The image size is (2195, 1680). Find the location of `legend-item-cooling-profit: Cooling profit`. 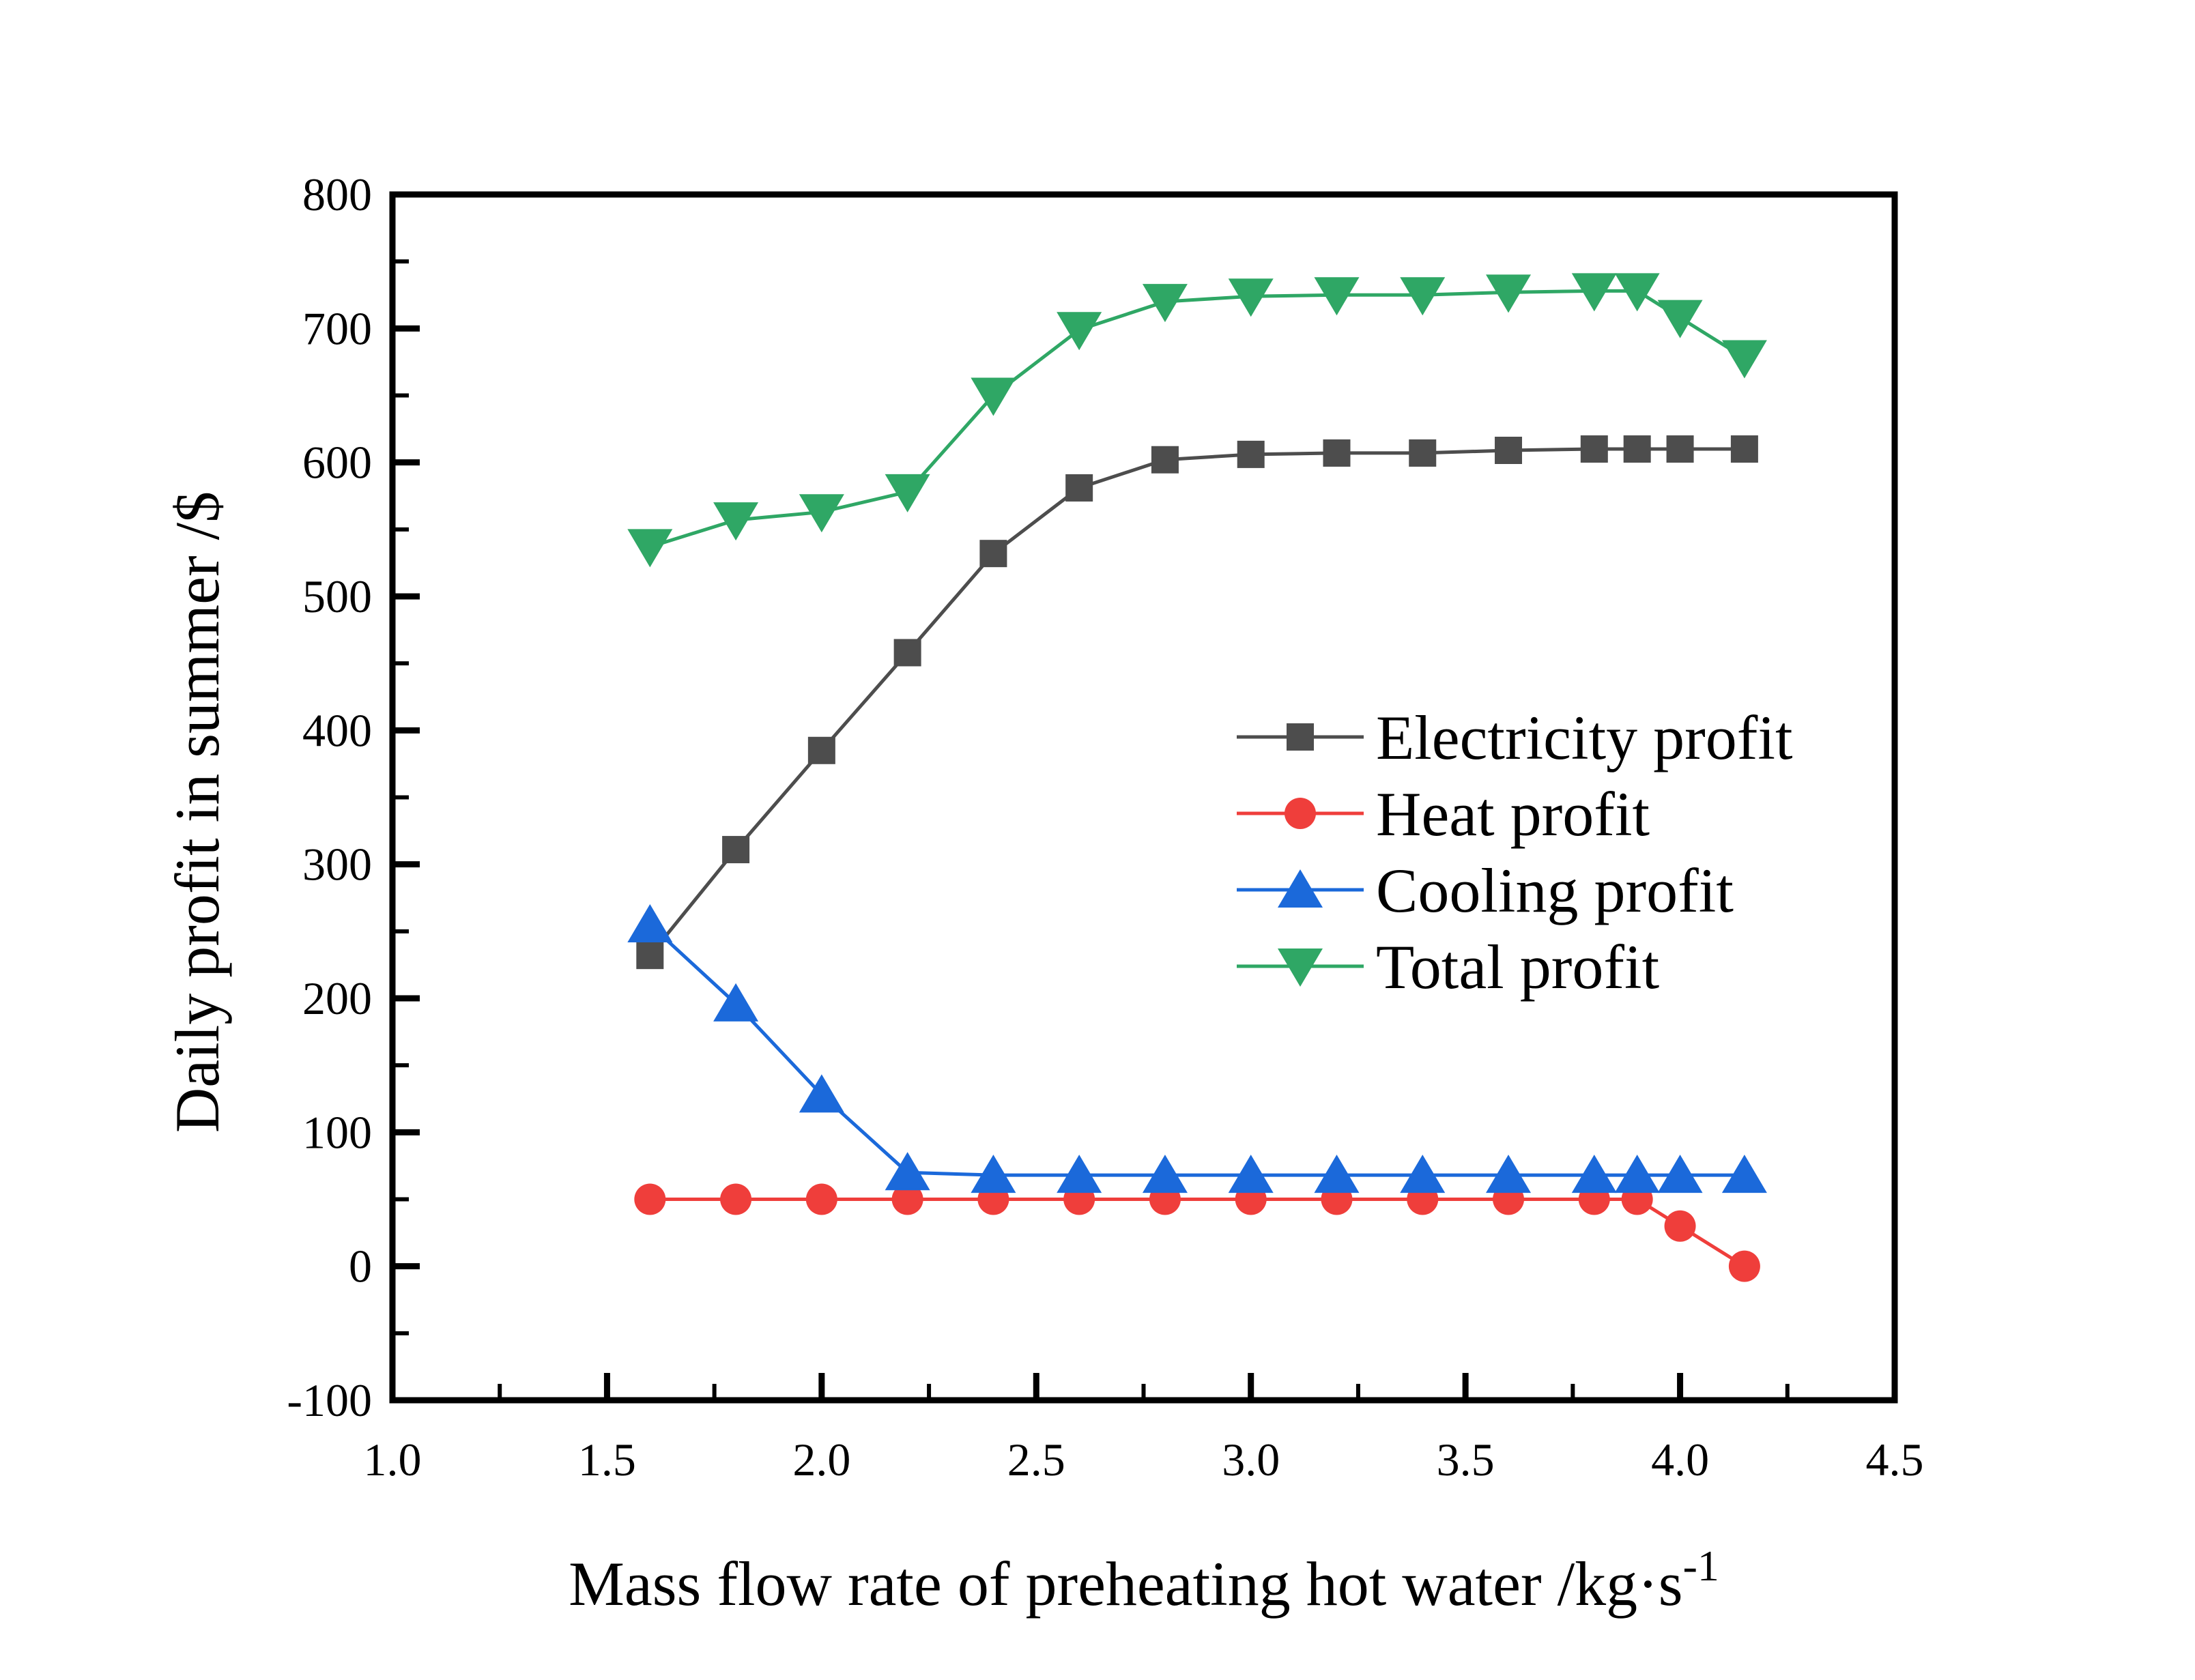

legend-item-cooling-profit: Cooling profit is located at coordinates (1486, 890).